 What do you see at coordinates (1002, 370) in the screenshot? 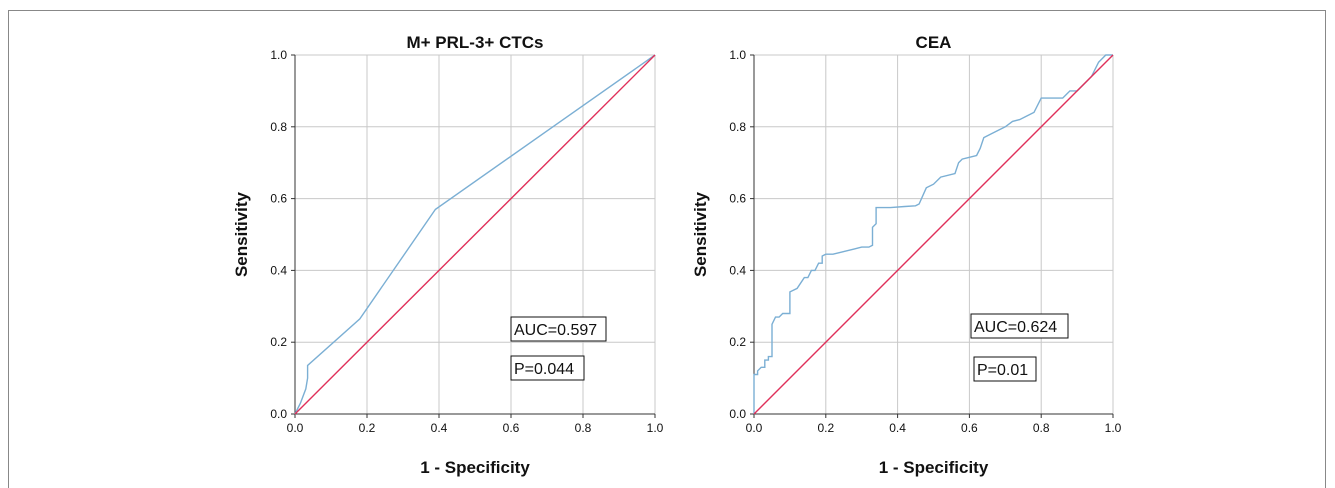
I see `p-value-annotation: P=0.01` at bounding box center [1002, 370].